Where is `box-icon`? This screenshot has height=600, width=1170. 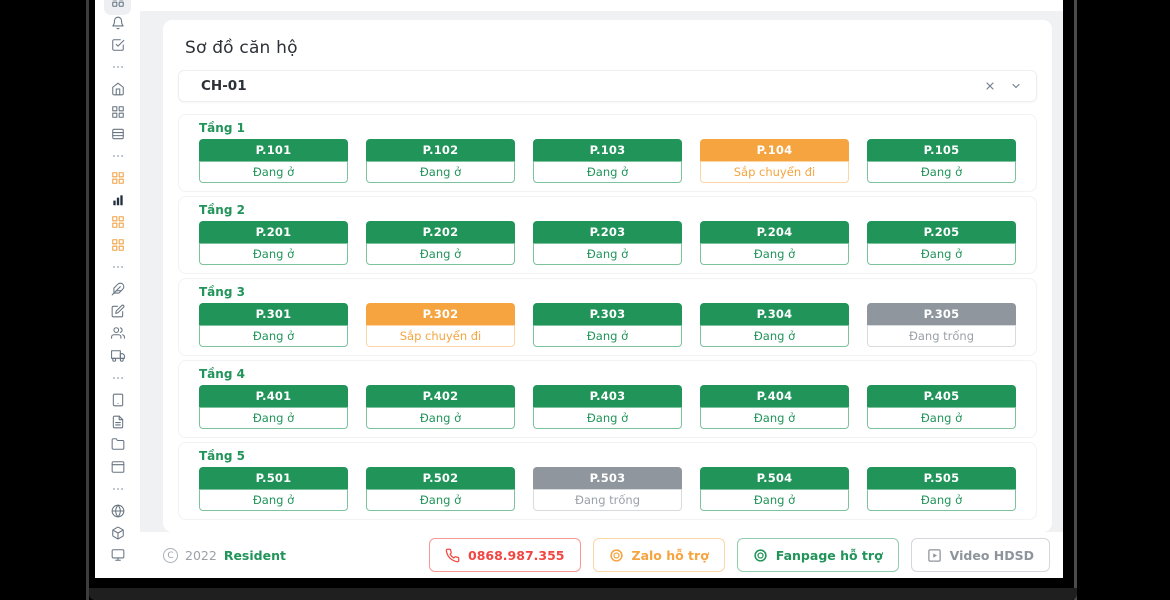
box-icon is located at coordinates (118, 534).